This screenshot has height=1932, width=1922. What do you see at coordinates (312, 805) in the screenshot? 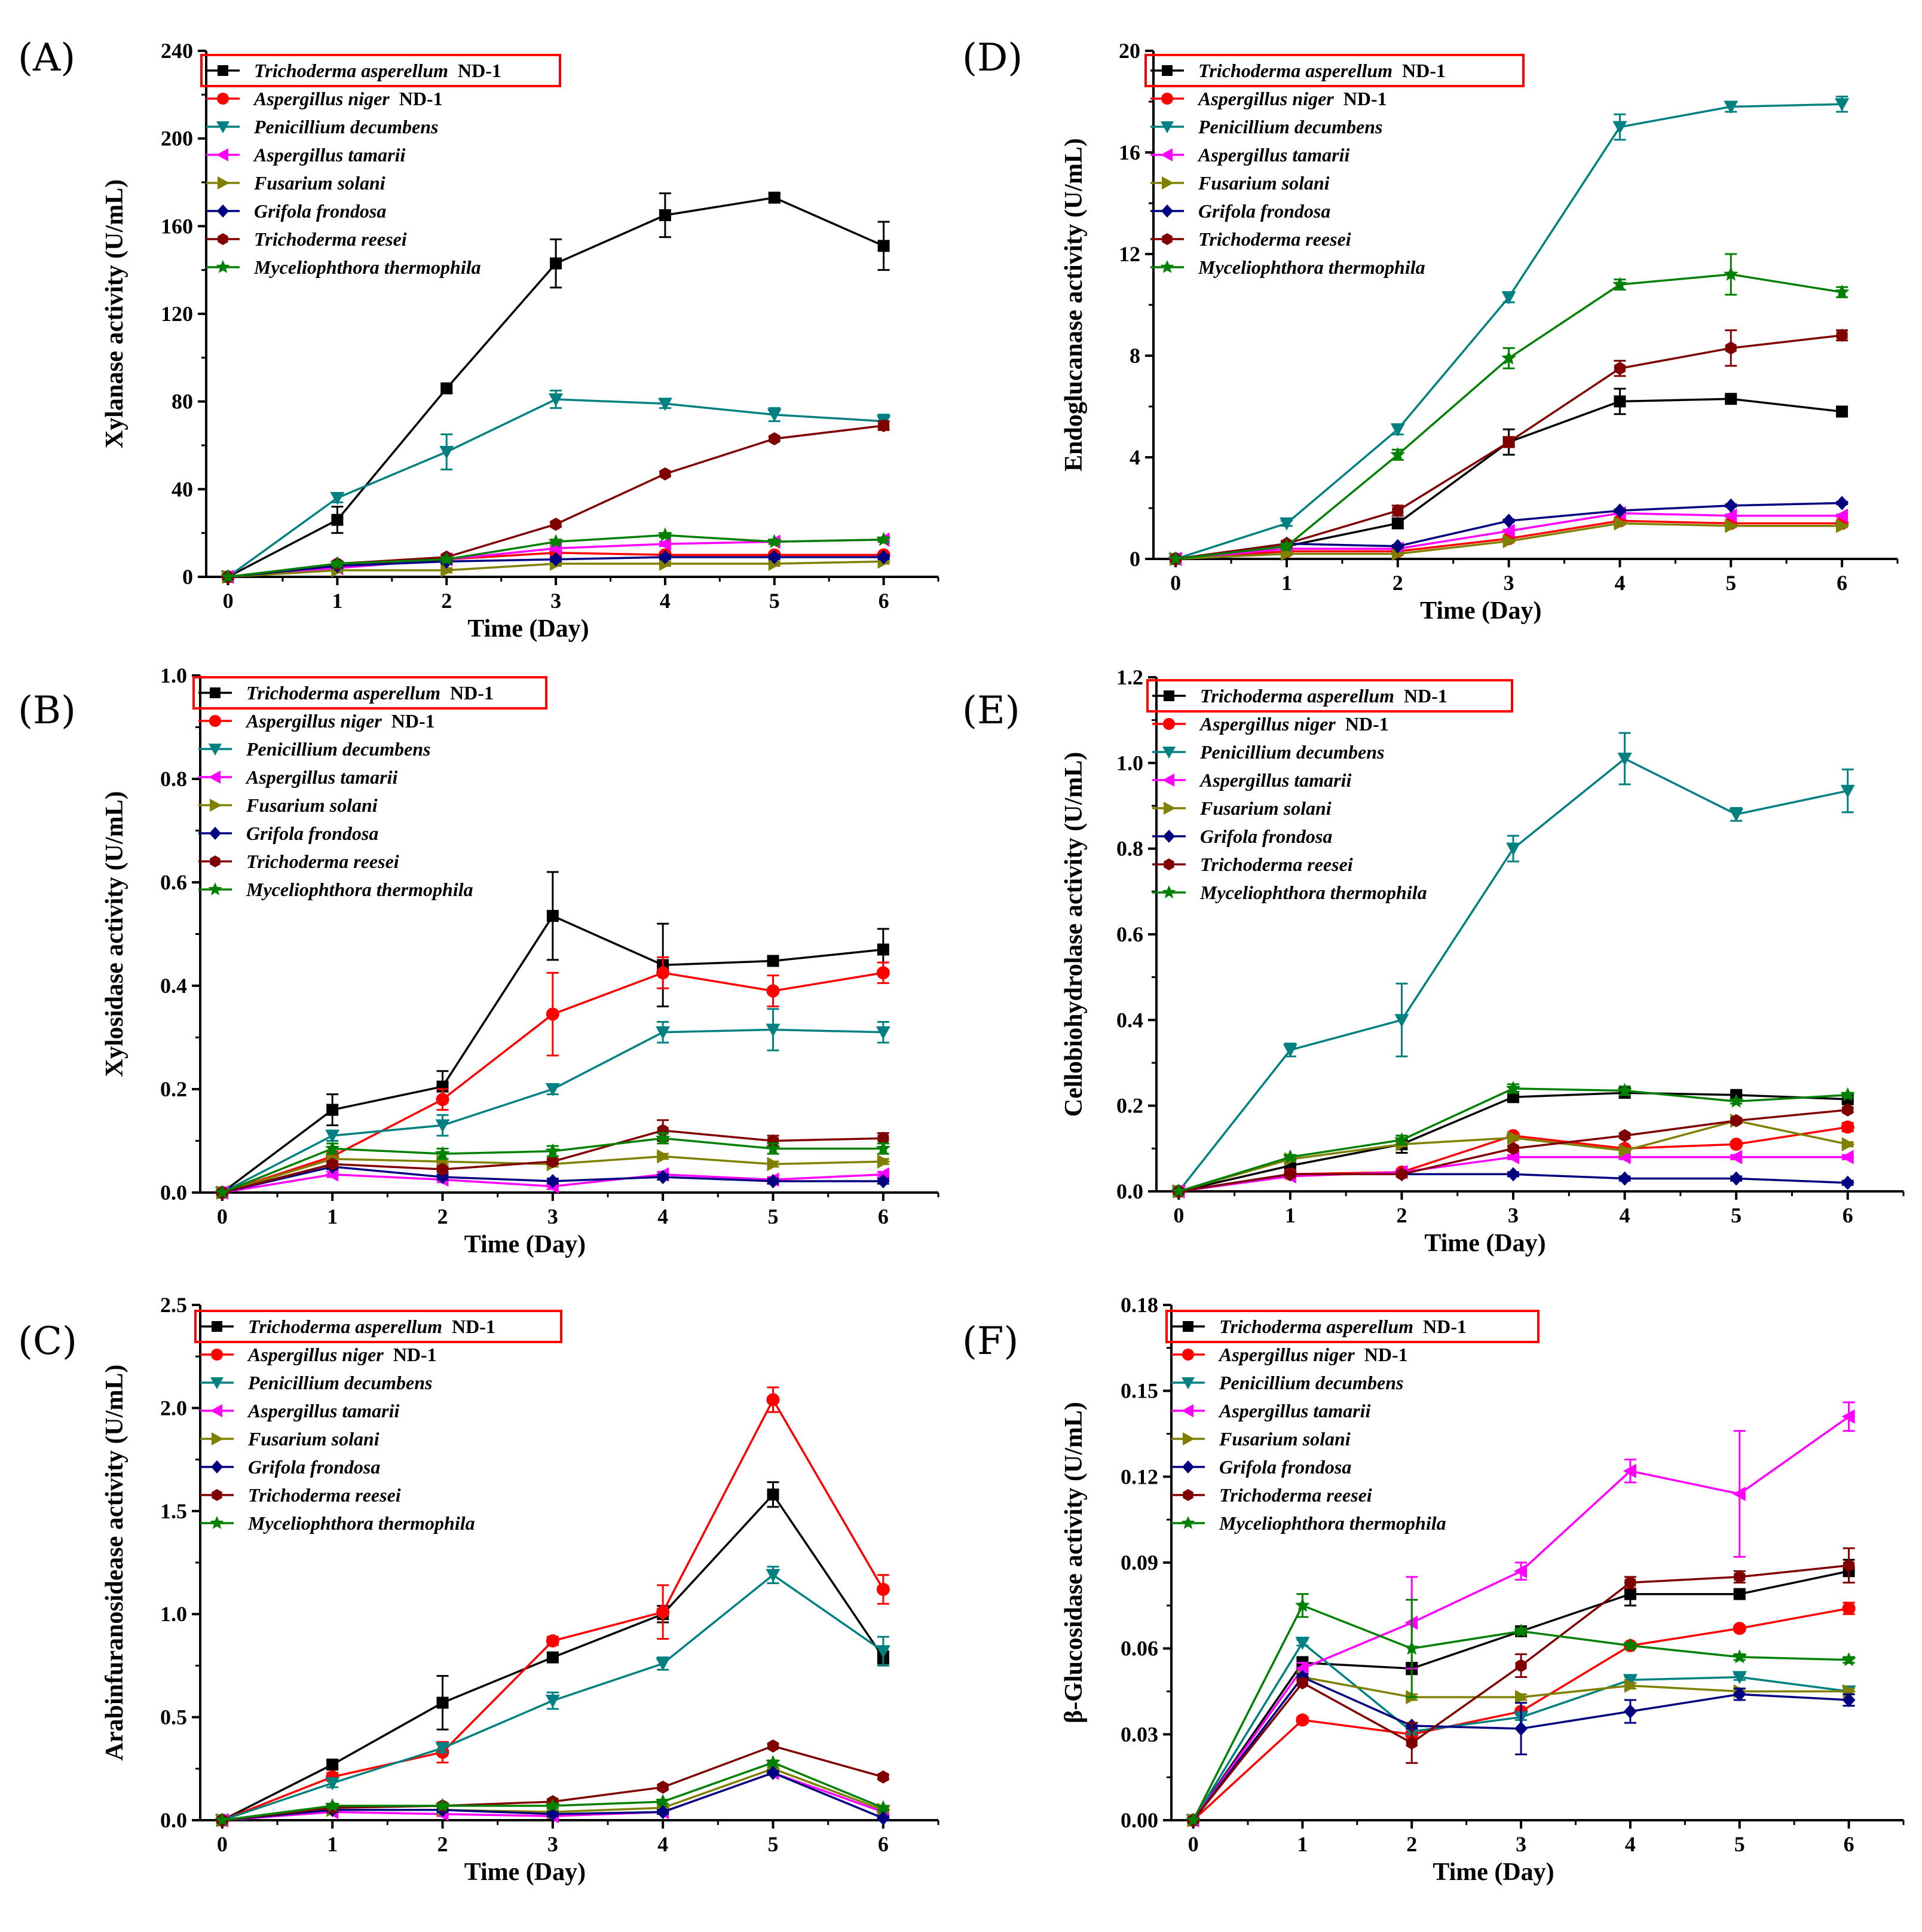
I see `legend-name: Fusarium solani` at bounding box center [312, 805].